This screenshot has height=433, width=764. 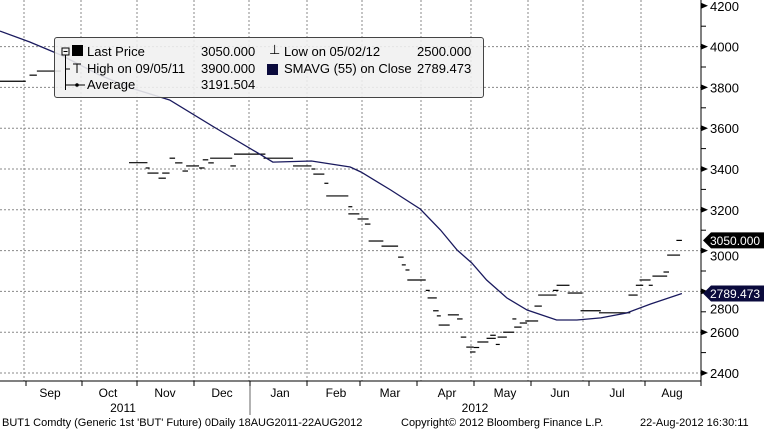 What do you see at coordinates (336, 393) in the screenshot?
I see `x-month-label: Feb` at bounding box center [336, 393].